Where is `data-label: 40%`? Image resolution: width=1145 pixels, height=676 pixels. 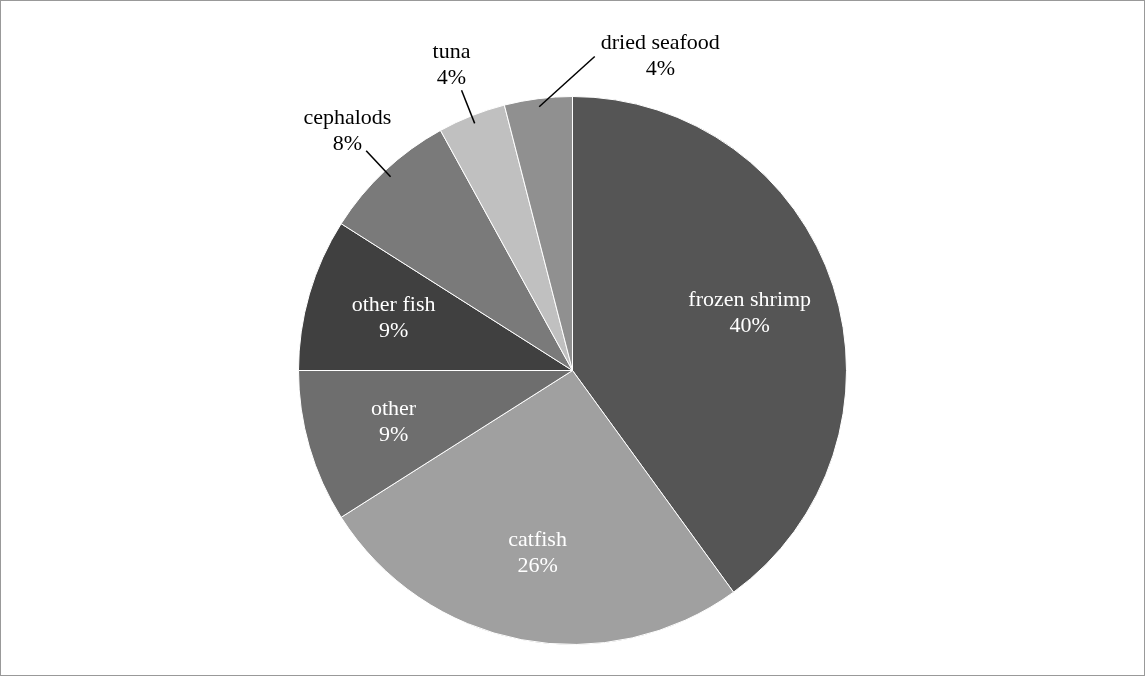
data-label: 40% is located at coordinates (749, 324).